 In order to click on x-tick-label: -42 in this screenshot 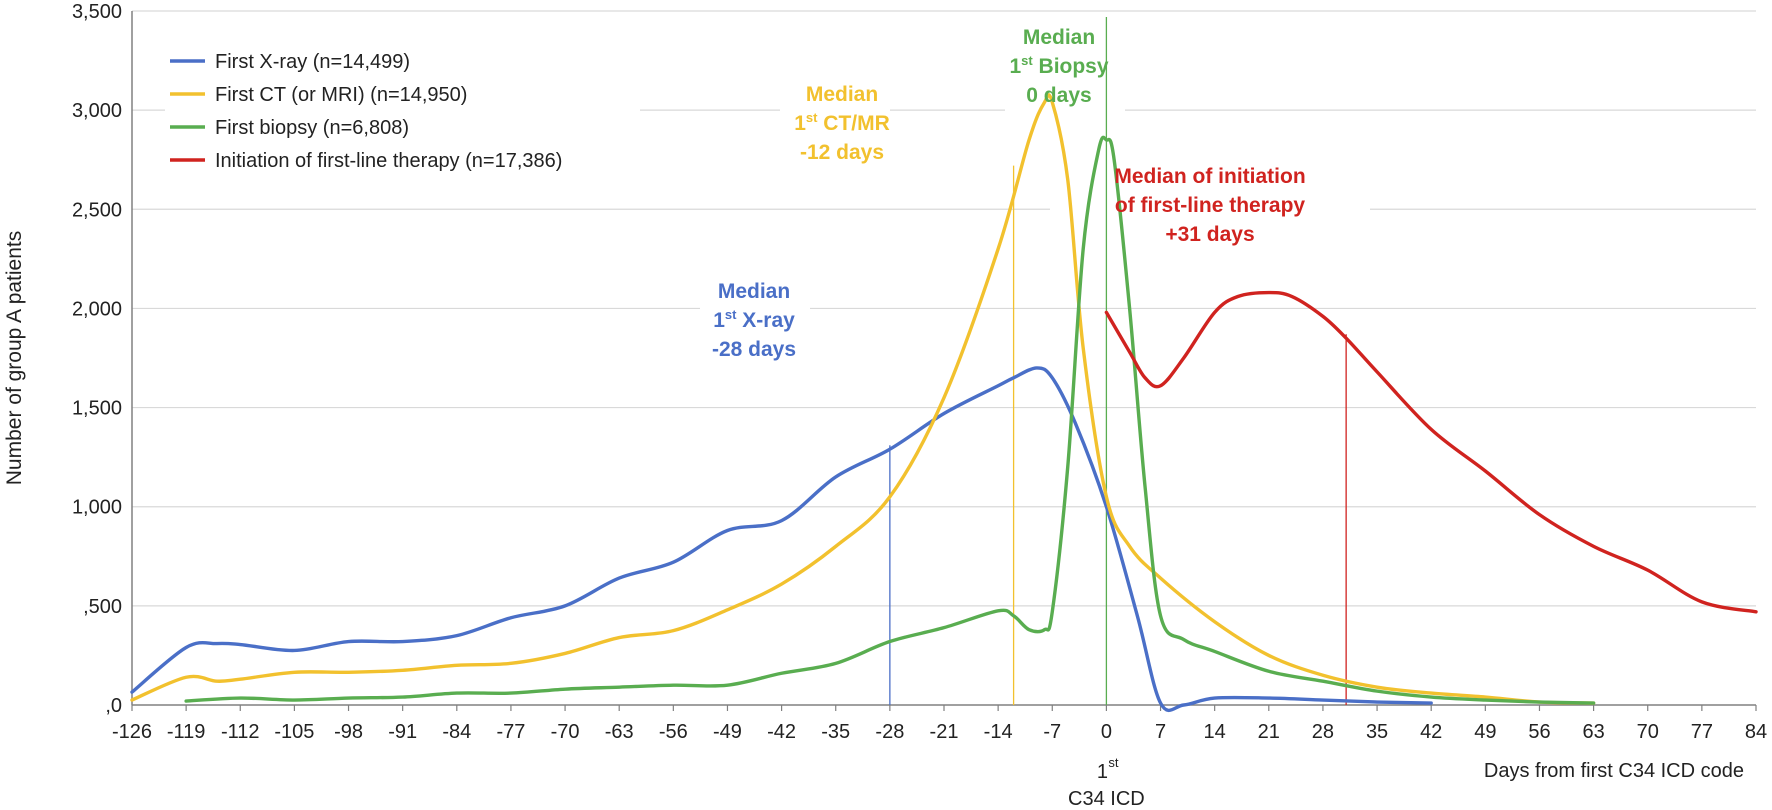, I will do `click(781, 732)`.